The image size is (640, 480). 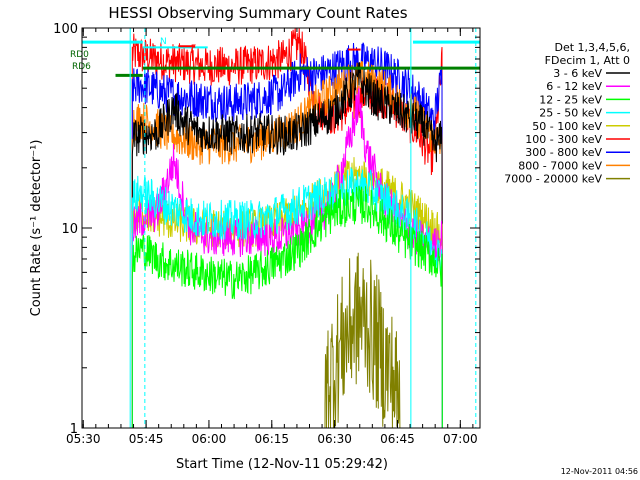 What do you see at coordinates (282, 464) in the screenshot?
I see `x-axis-label: Start Time (12-Nov-11 05:29:42)` at bounding box center [282, 464].